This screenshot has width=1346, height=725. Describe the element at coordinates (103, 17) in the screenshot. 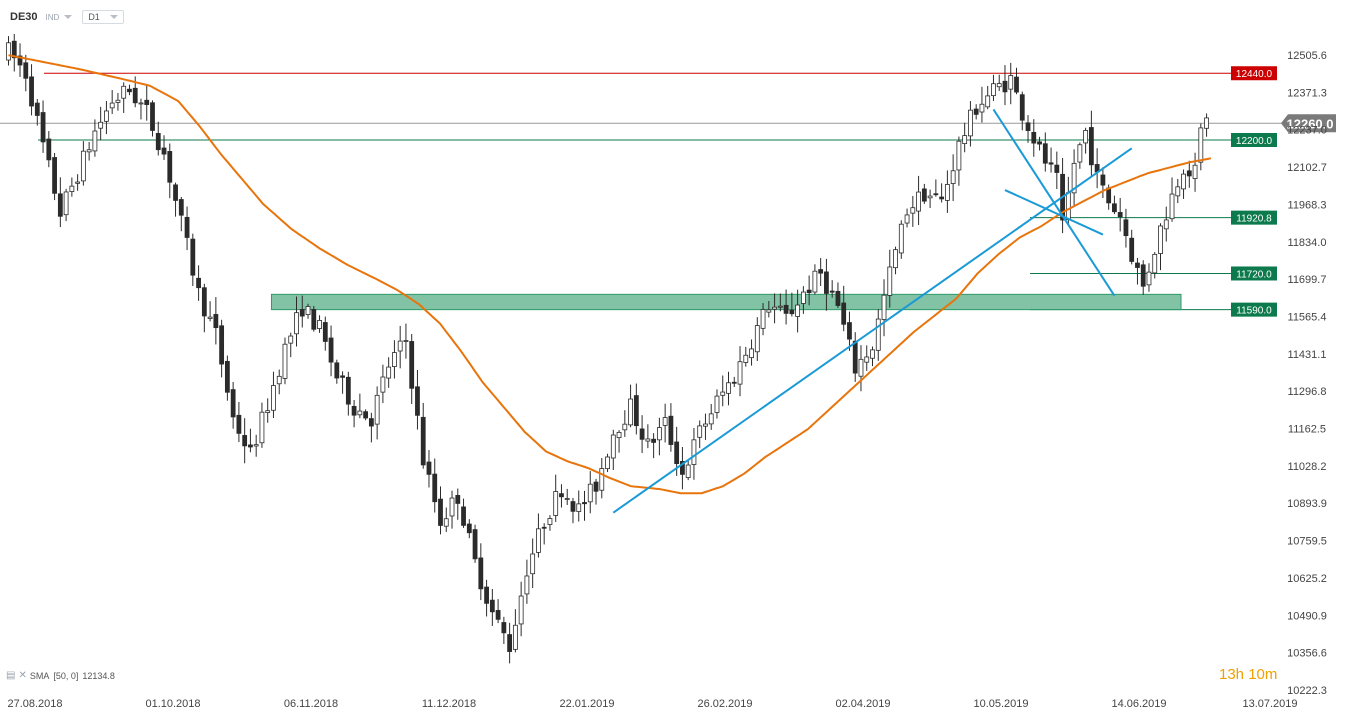

I see `timeframe-selector: D1` at that location.